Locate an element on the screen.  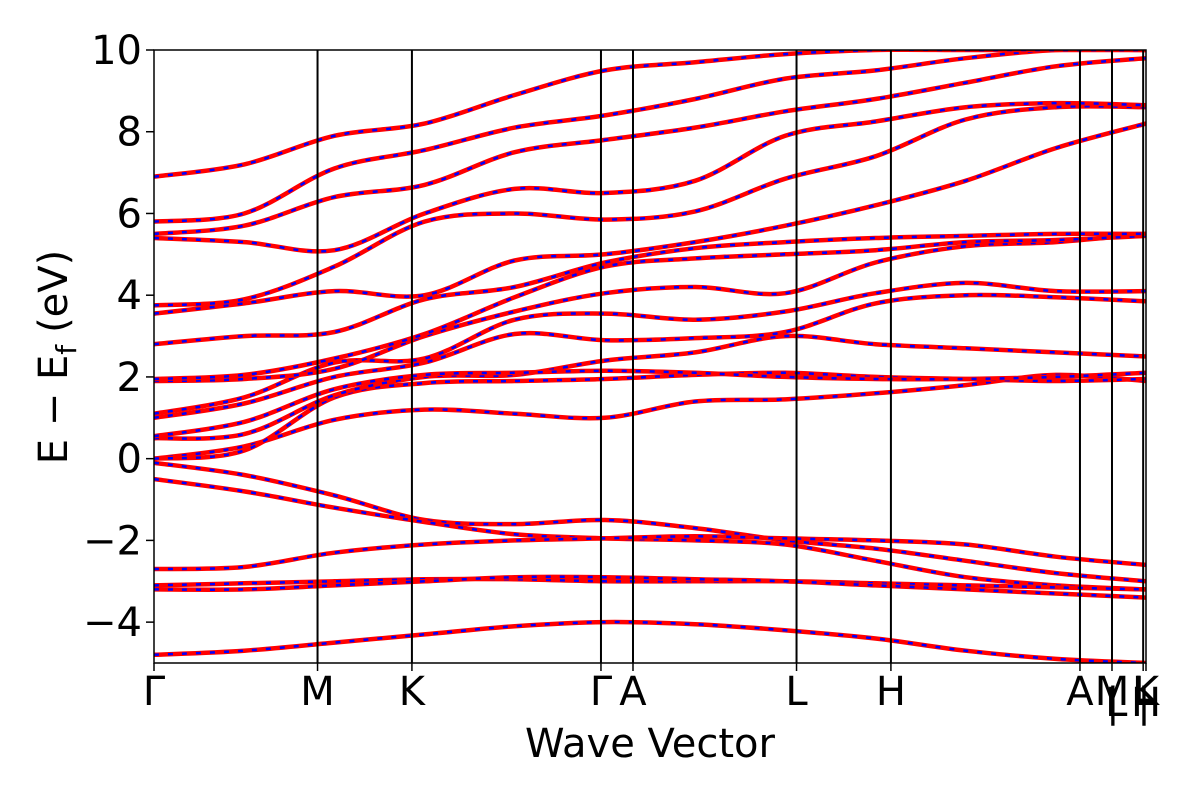
y-axis-title-unit: (eV) is located at coordinates (54, 291).